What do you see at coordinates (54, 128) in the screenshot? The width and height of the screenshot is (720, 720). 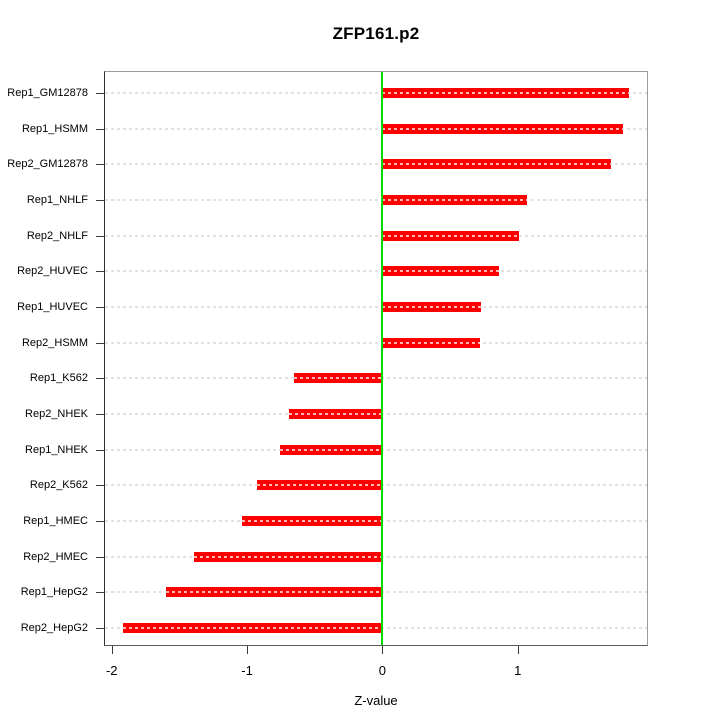 I see `y-axis-label: Rep1_HSMM` at bounding box center [54, 128].